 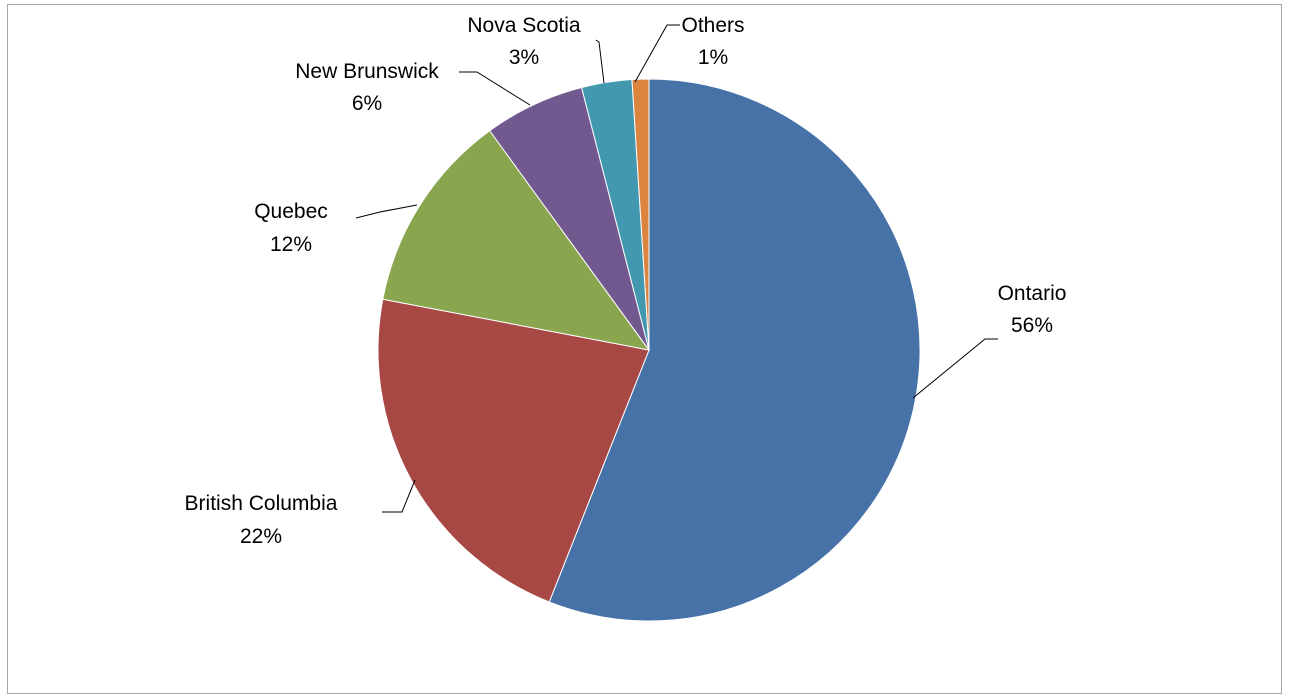 What do you see at coordinates (640, 214) in the screenshot?
I see `pie-slice-others` at bounding box center [640, 214].